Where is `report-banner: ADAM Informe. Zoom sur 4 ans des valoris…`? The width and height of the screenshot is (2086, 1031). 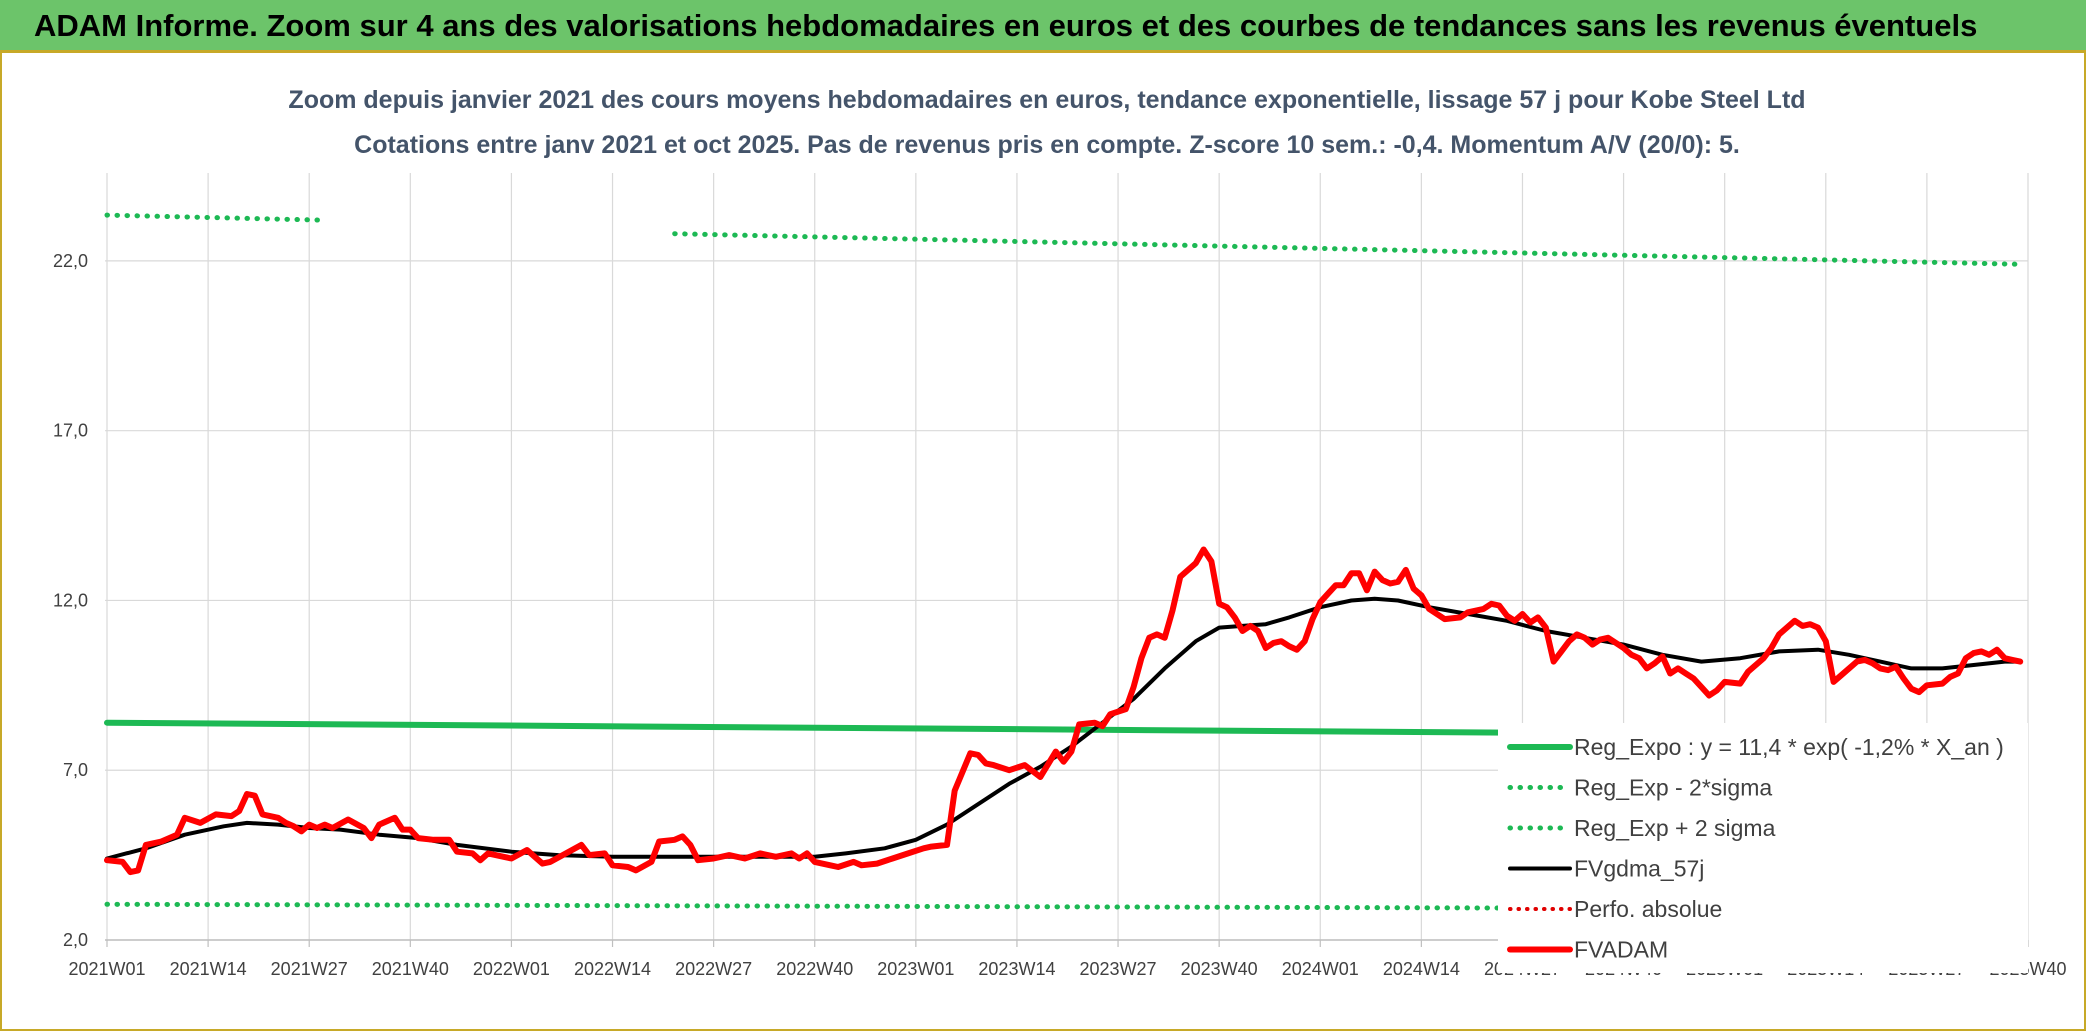
report-banner: ADAM Informe. Zoom sur 4 ans des valoris… is located at coordinates (1043, 26).